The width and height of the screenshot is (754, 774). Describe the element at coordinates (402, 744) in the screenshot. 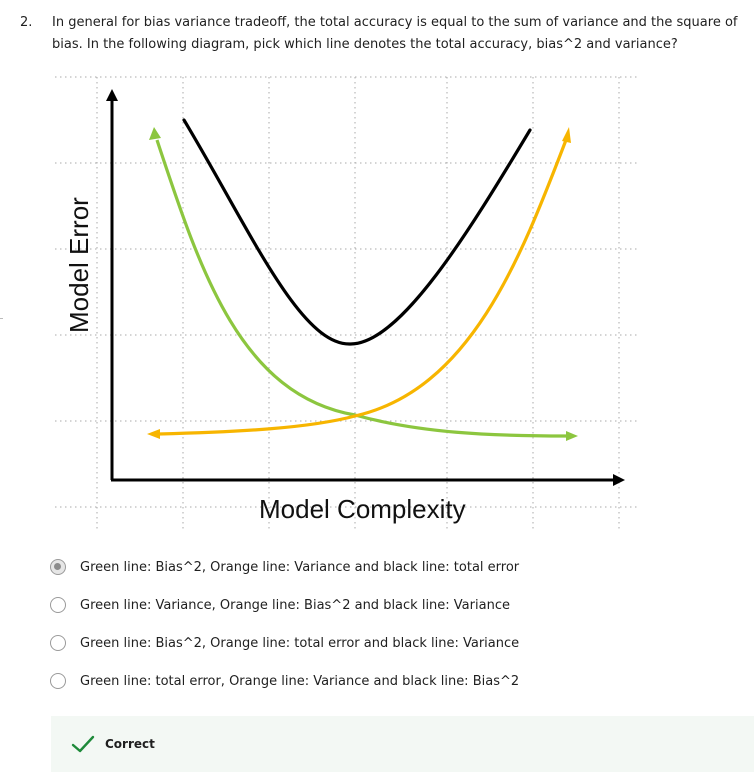

I see `feedback-banner: Correct` at that location.